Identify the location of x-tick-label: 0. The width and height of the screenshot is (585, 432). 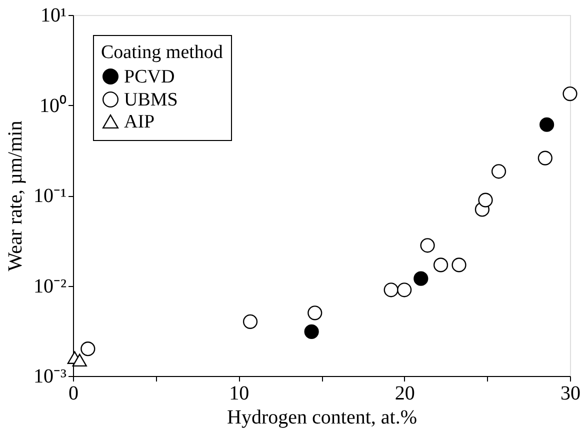
(73, 393).